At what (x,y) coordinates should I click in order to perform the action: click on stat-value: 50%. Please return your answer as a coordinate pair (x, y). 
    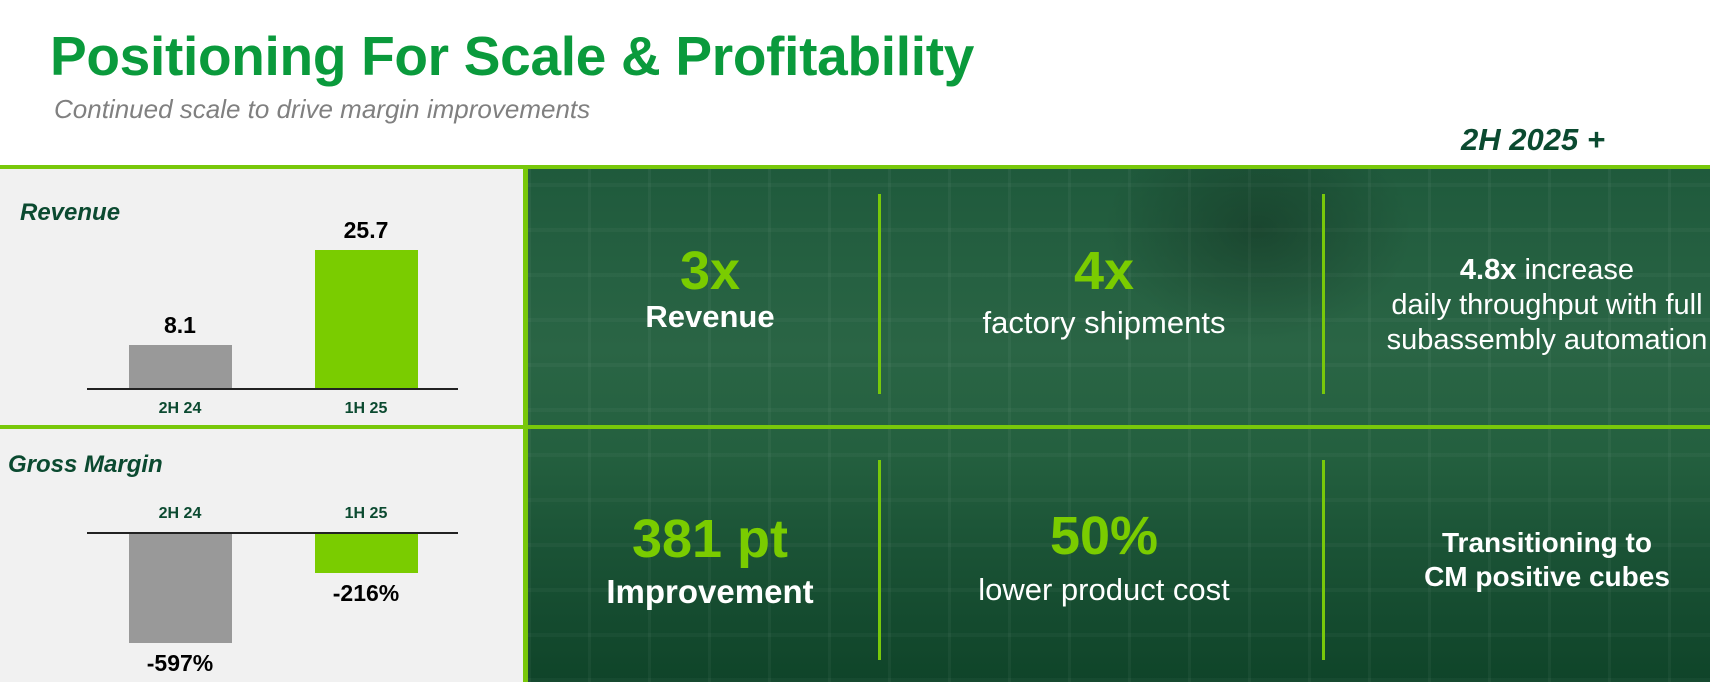
    Looking at the image, I should click on (1104, 536).